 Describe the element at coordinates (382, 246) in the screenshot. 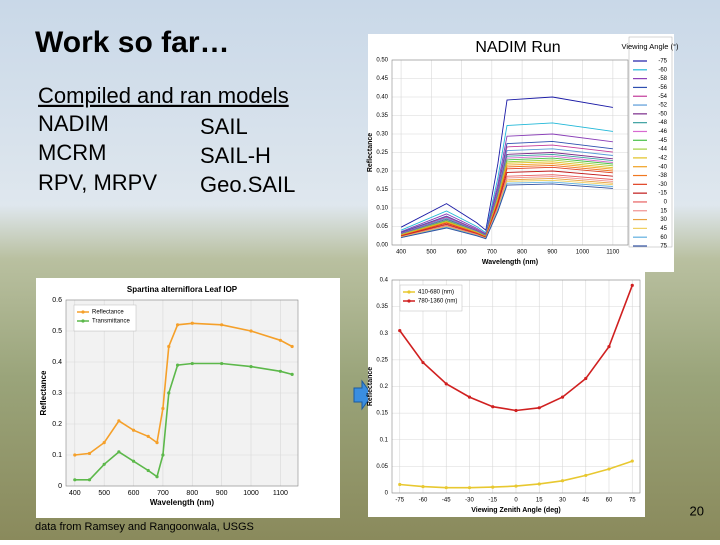

I see `y-tick-label: 0.00` at that location.